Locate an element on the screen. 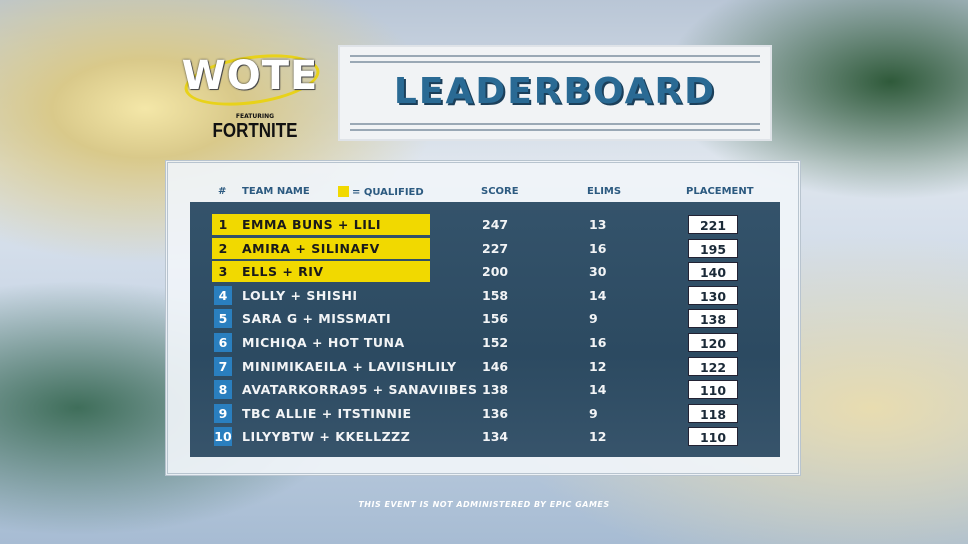 This screenshot has width=968, height=544. elims-cell: 30 is located at coordinates (598, 272).